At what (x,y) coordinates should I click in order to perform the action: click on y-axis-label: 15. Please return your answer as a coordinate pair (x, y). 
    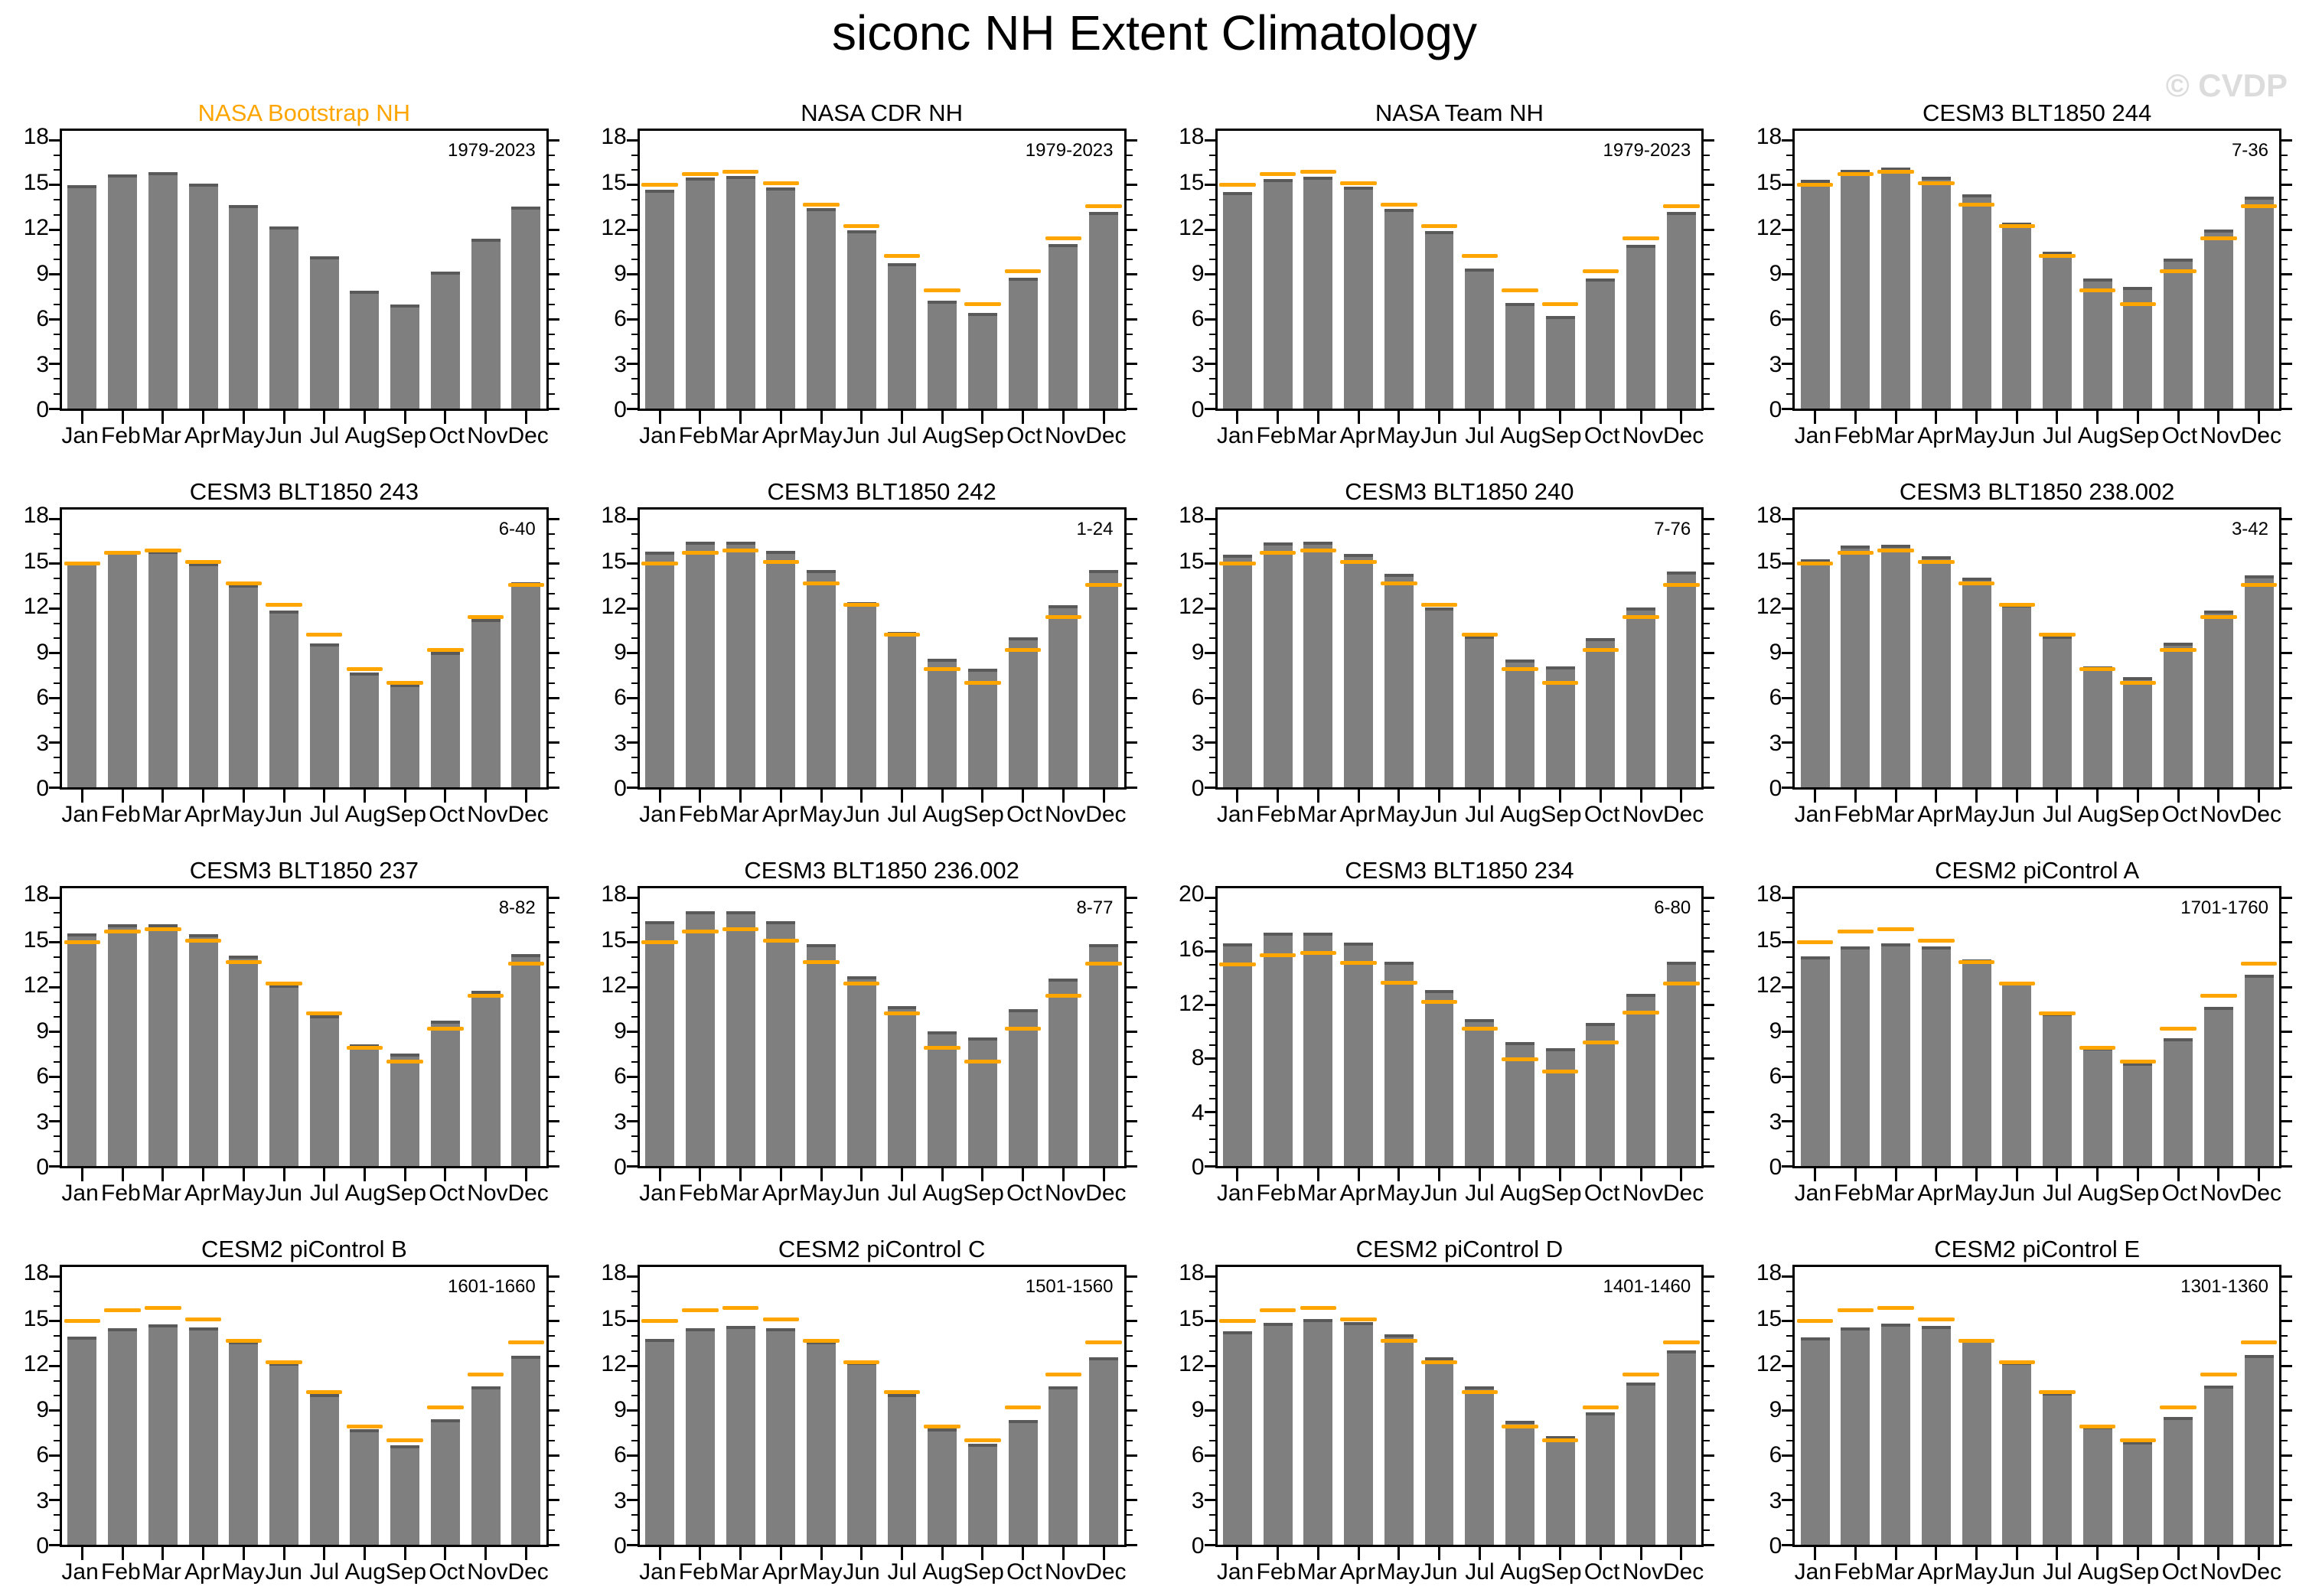
    Looking at the image, I should click on (614, 940).